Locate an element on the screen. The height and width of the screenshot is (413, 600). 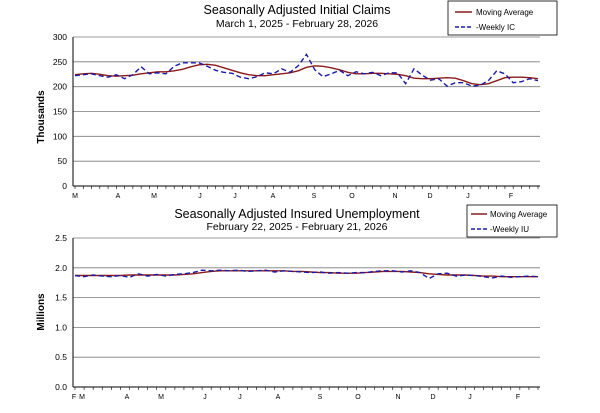
chart1-series-moving-average is located at coordinates (306, 74).